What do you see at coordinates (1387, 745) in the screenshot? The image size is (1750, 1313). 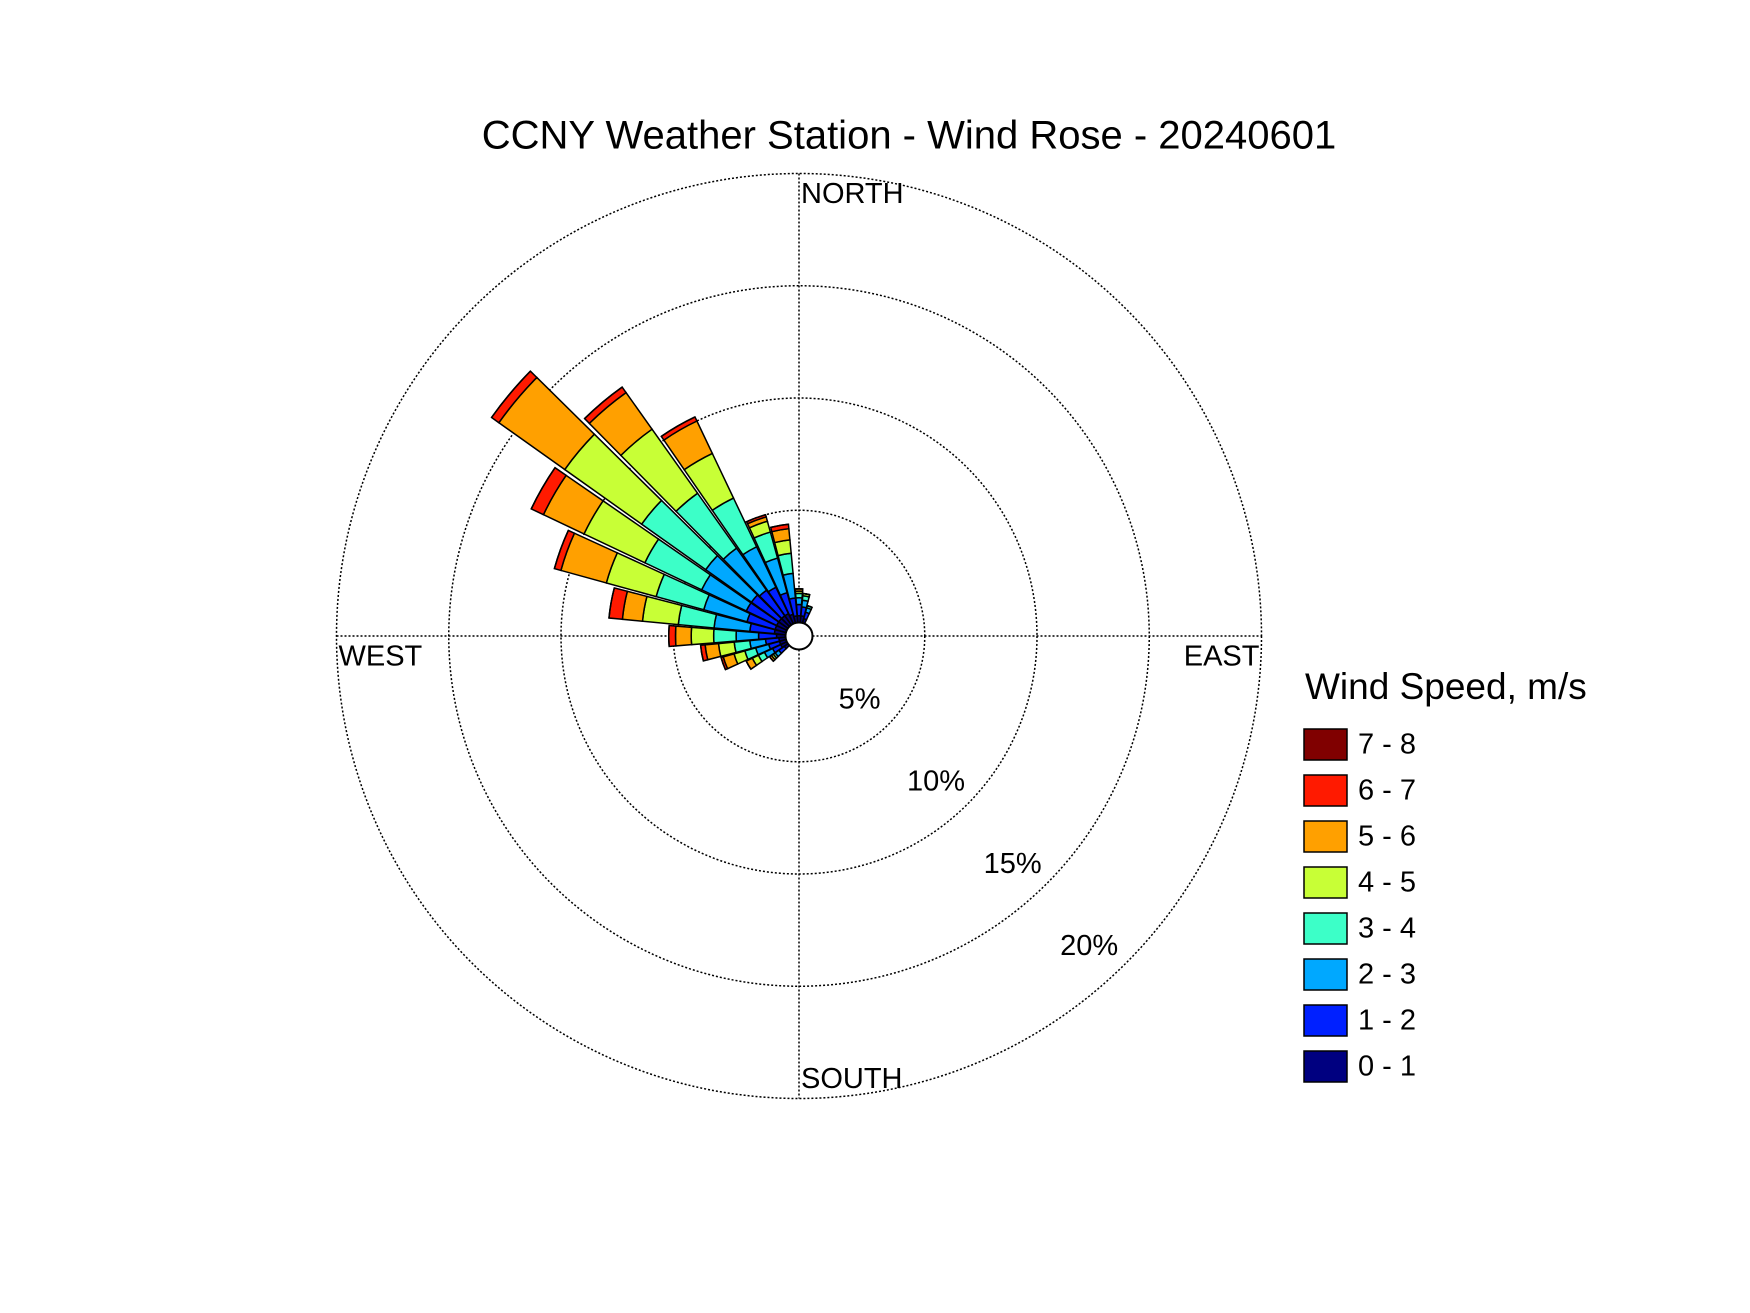 I see `legend-label: 7 - 8` at bounding box center [1387, 745].